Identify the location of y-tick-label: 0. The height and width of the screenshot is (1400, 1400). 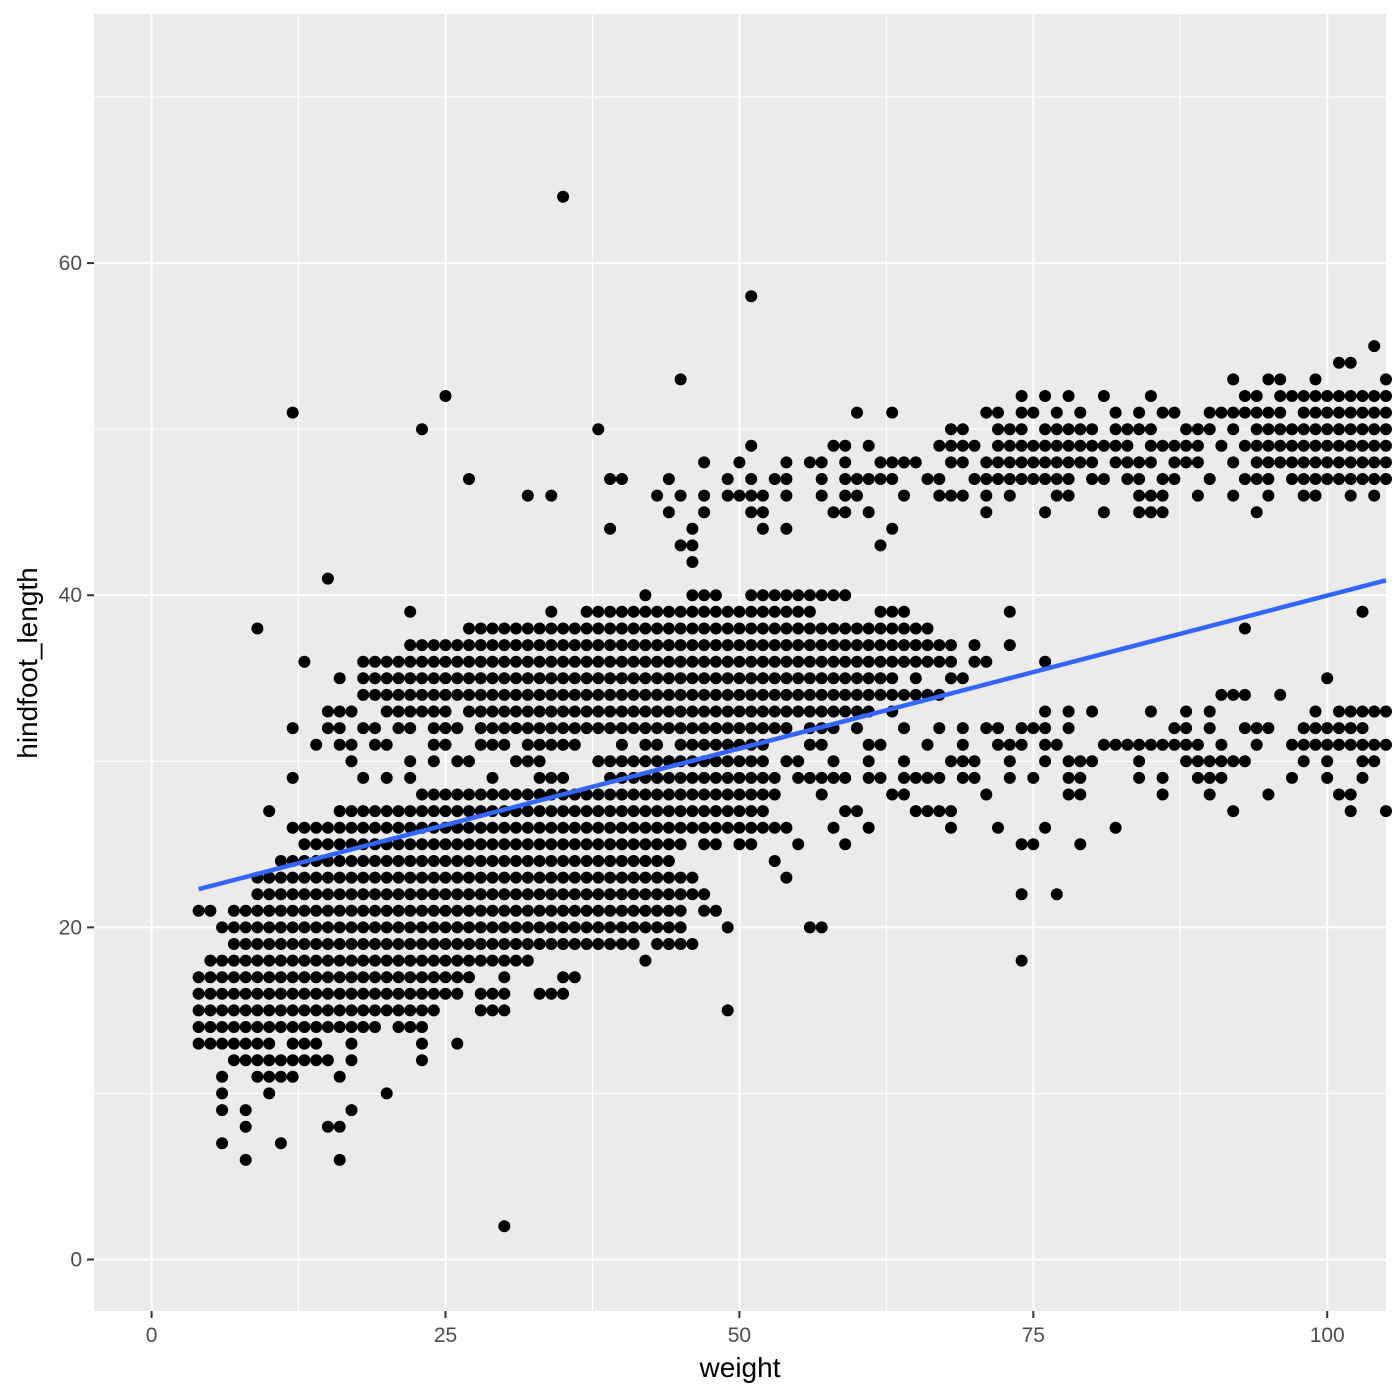
(76, 1260).